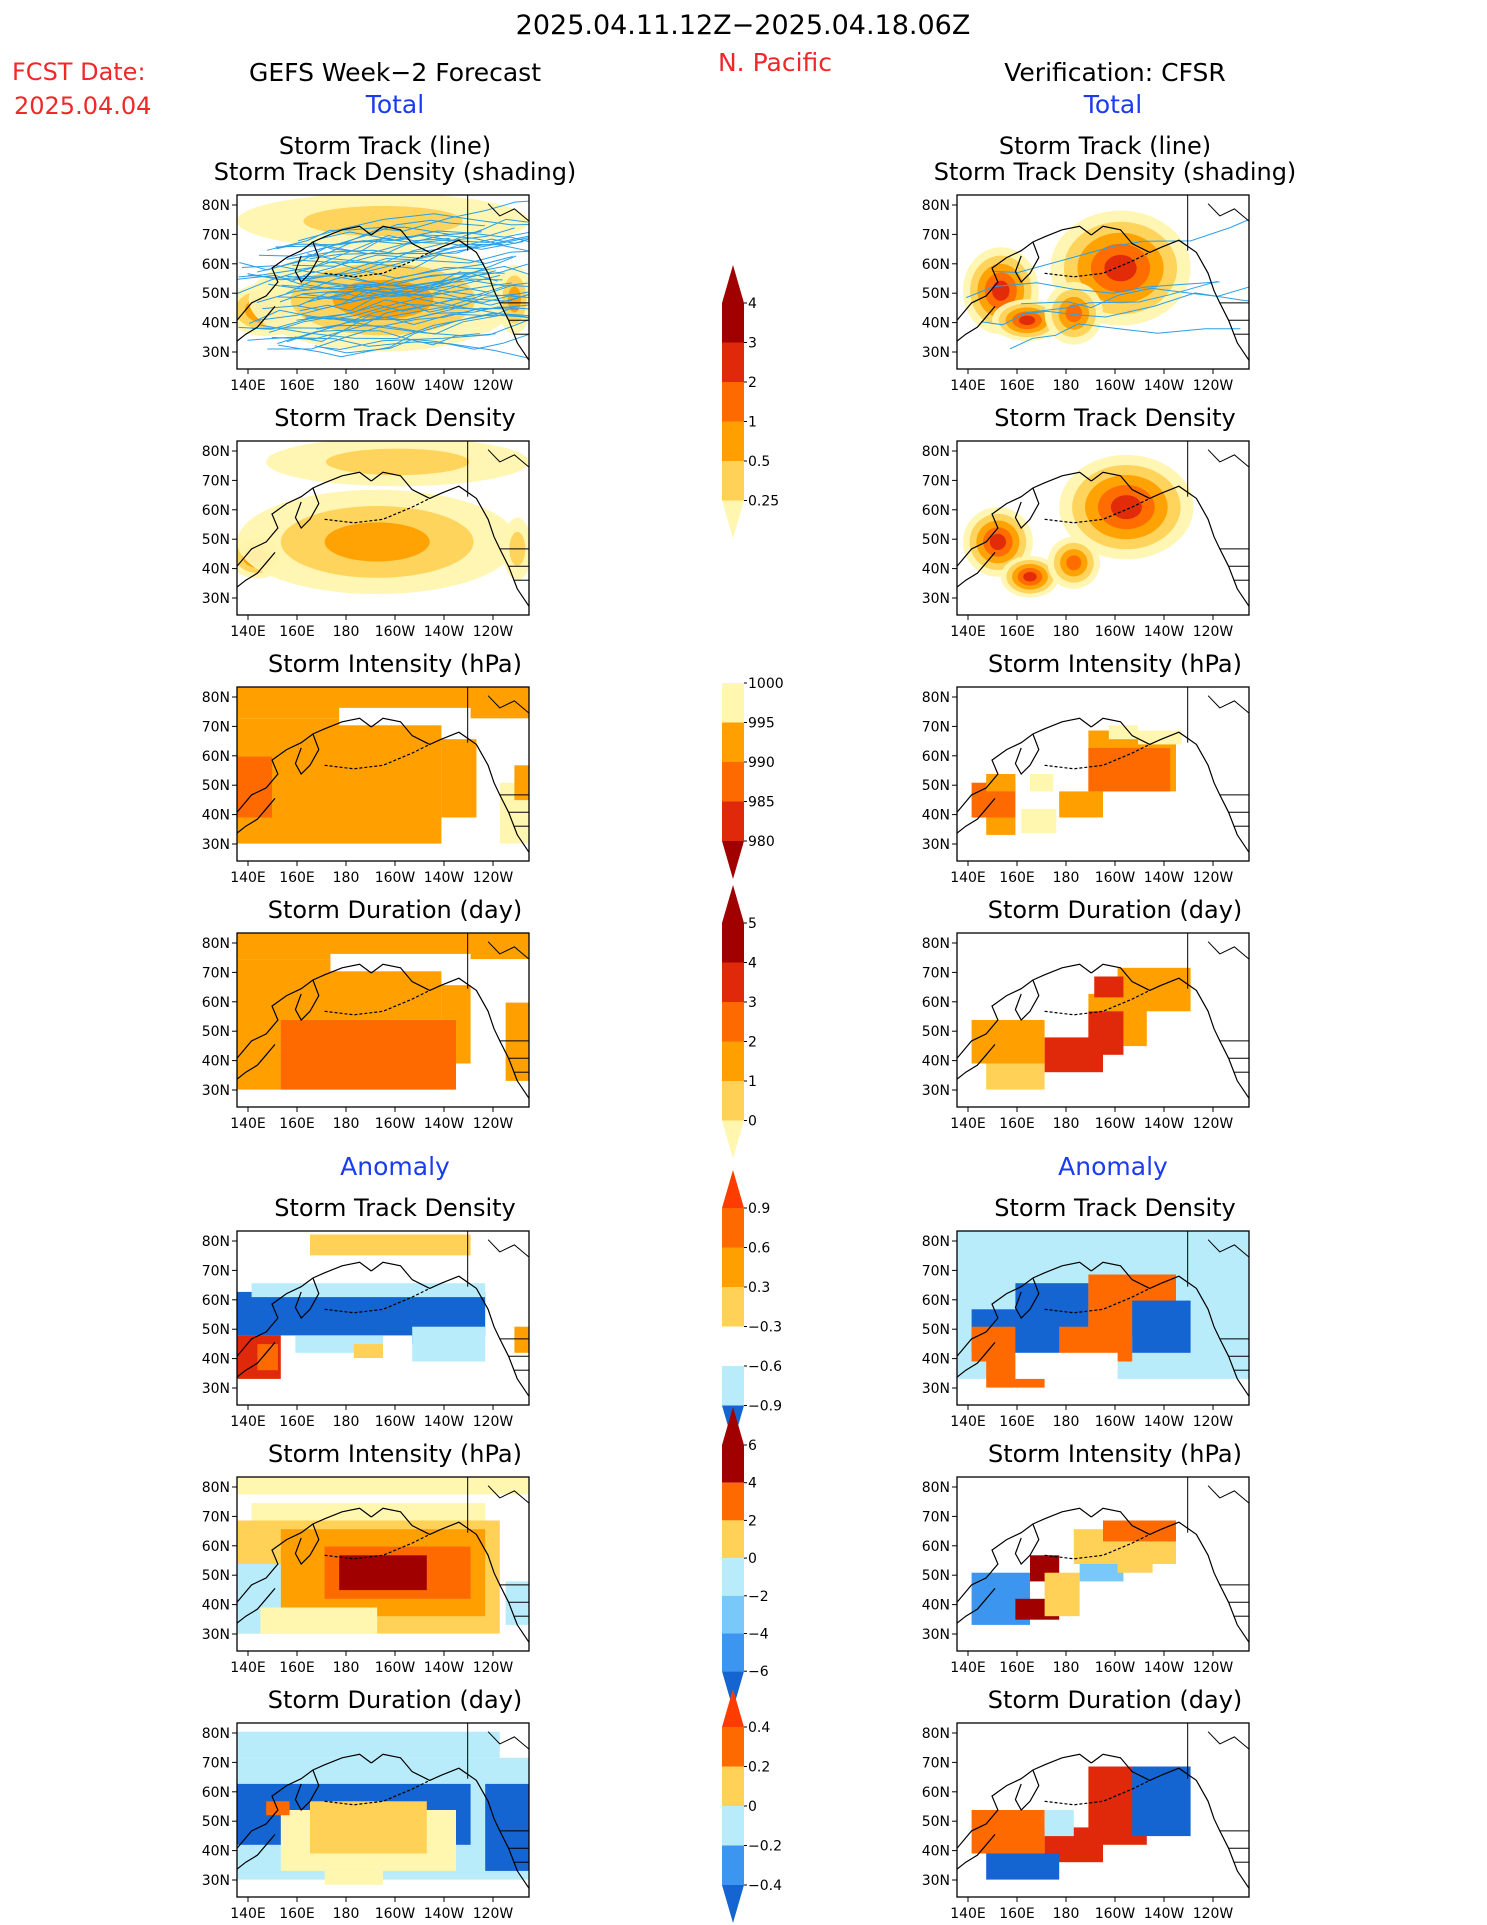 This screenshot has width=1487, height=1925. I want to click on lat-label: 70N, so click(216, 727).